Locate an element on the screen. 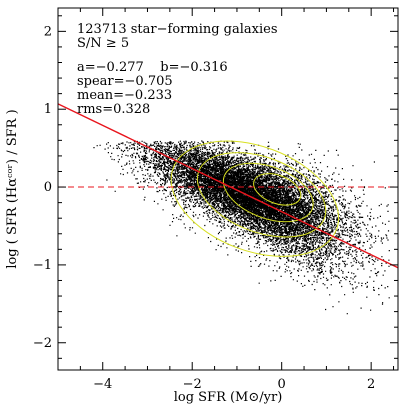  x-tick-label: 0 is located at coordinates (282, 384).